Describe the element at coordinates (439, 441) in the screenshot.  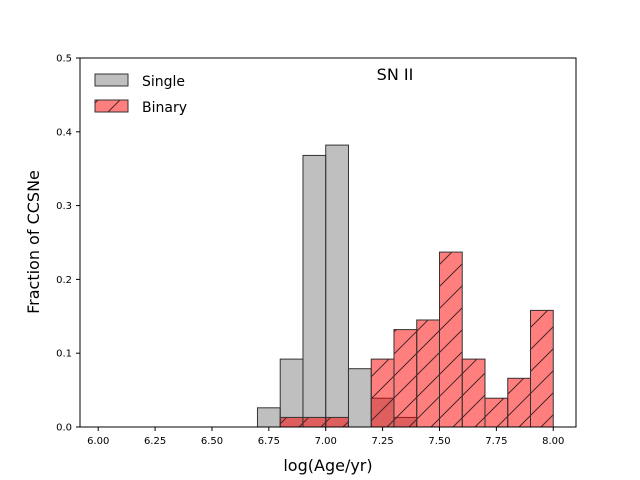
I see `x-tick-label: 7.50` at that location.